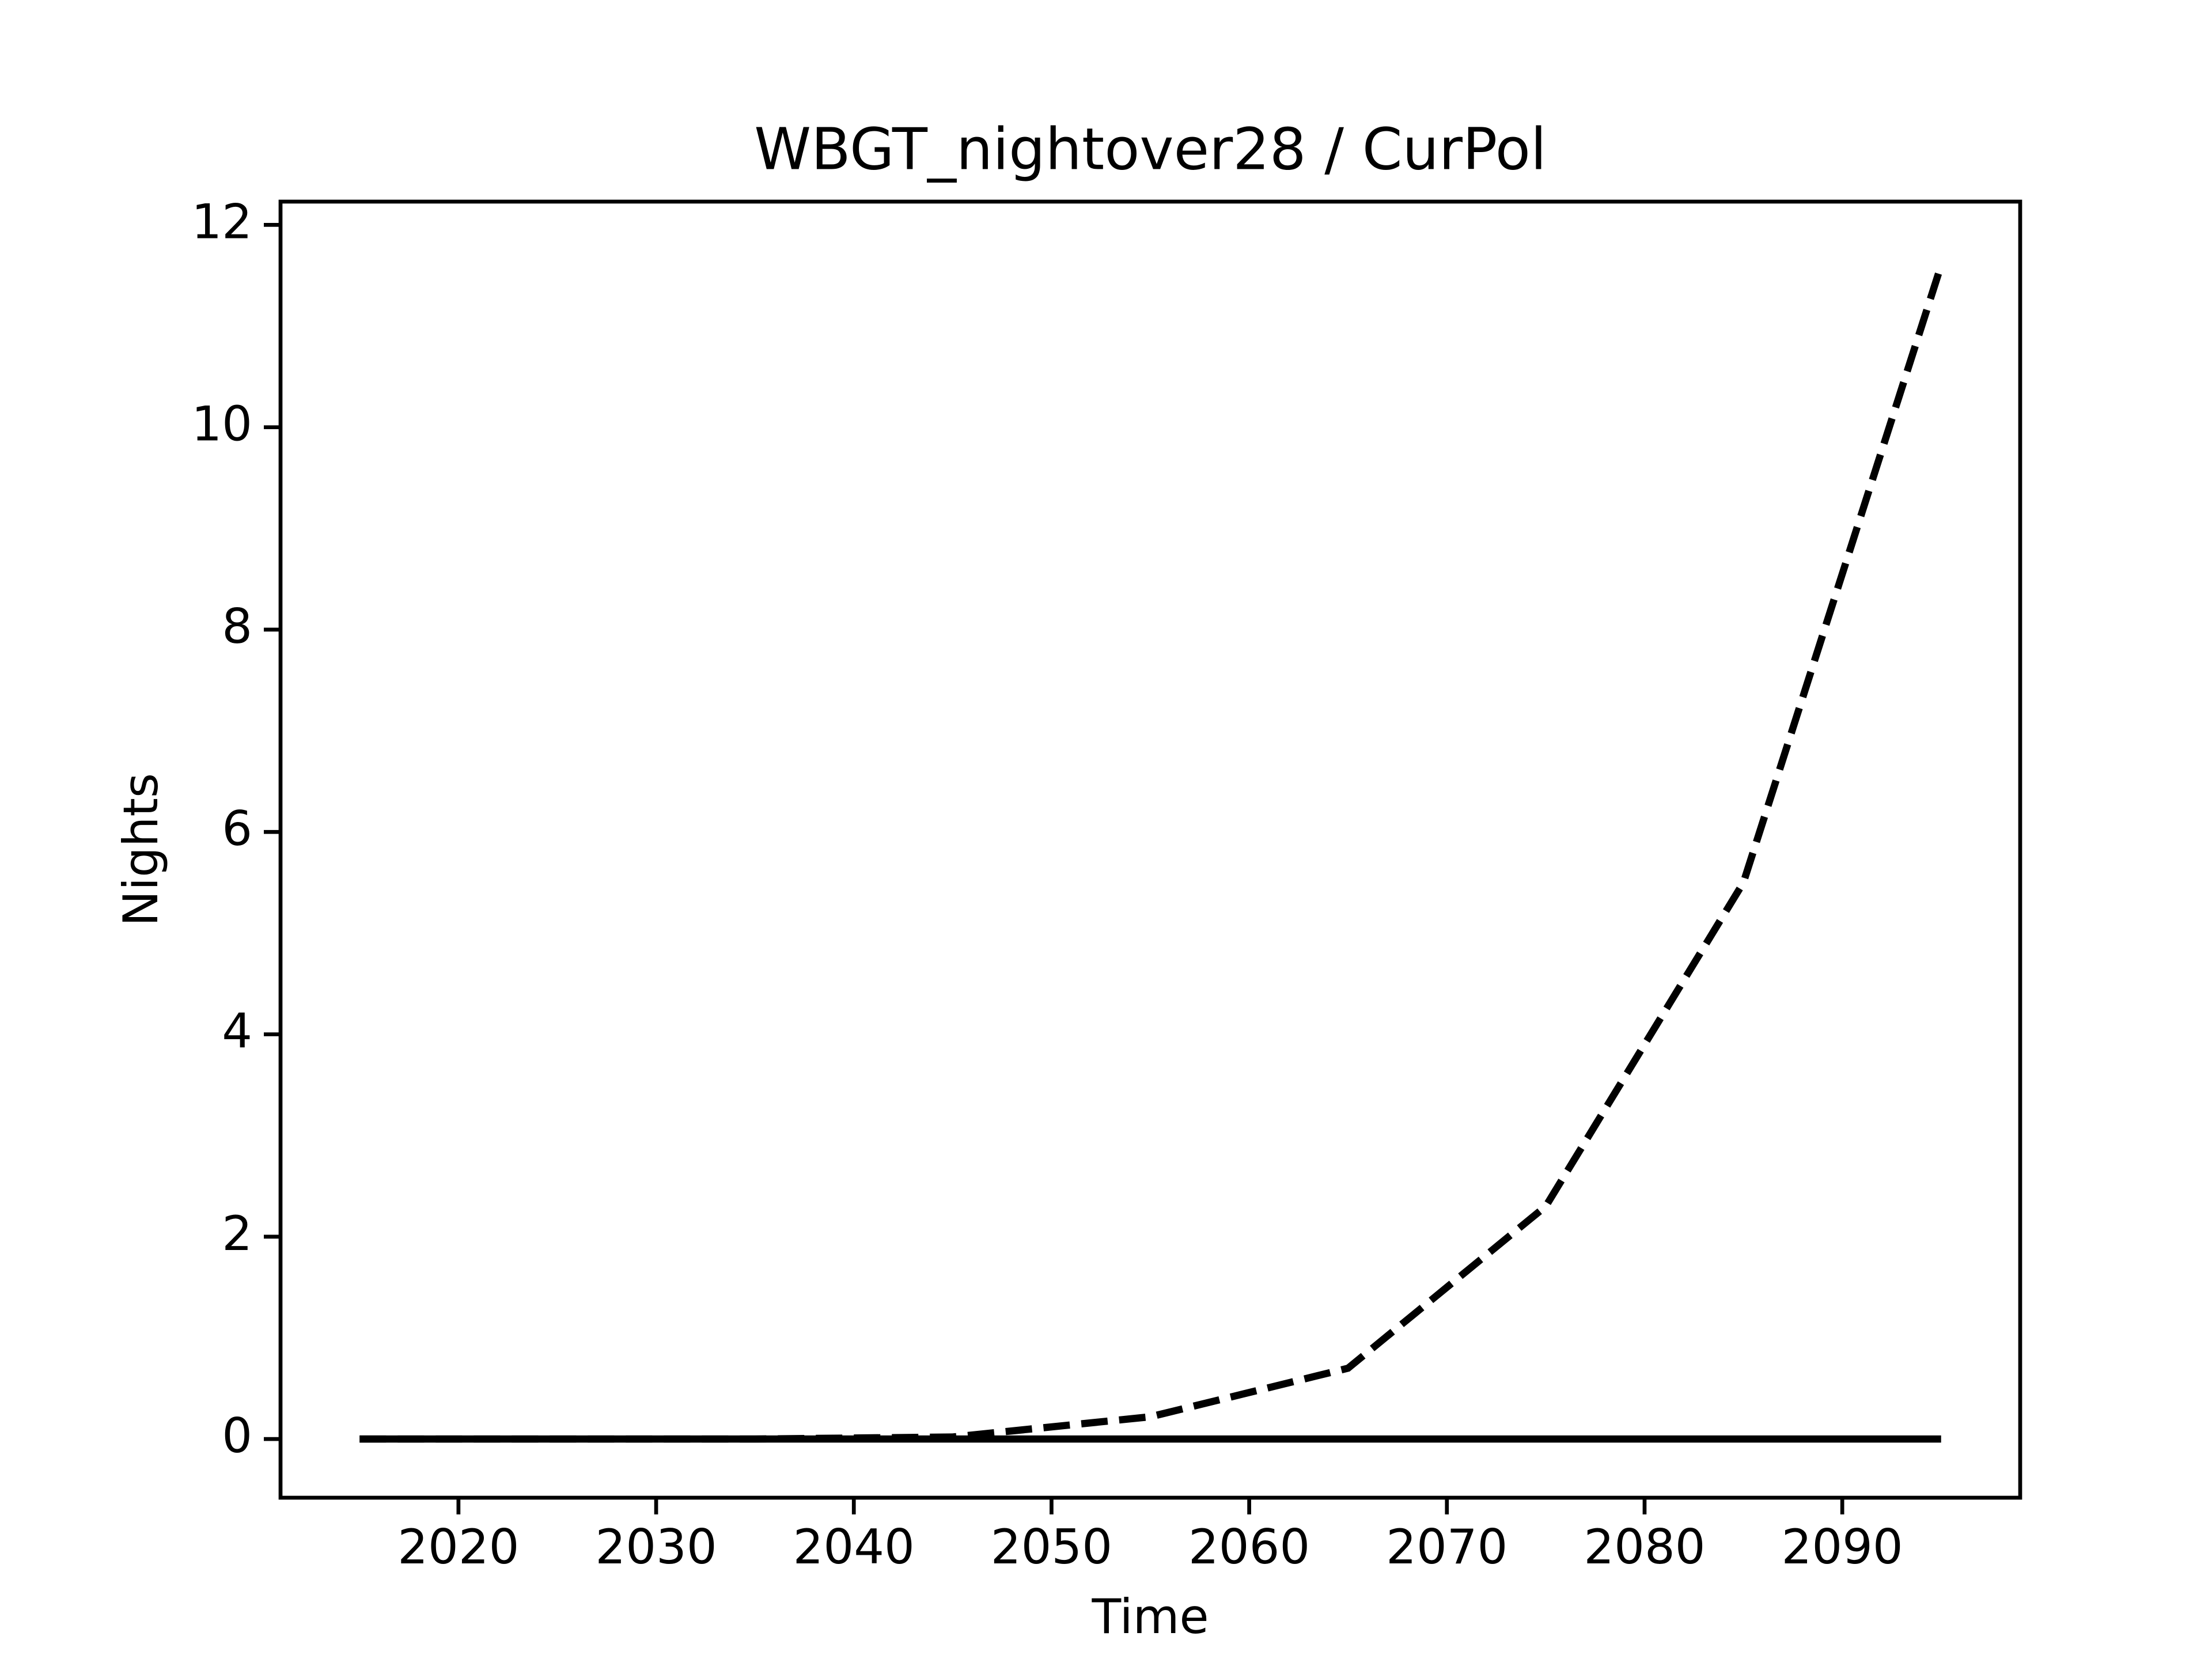 The height and width of the screenshot is (1659, 2212). I want to click on chart-title: WBGT_nightover28 / CurPol, so click(1150, 149).